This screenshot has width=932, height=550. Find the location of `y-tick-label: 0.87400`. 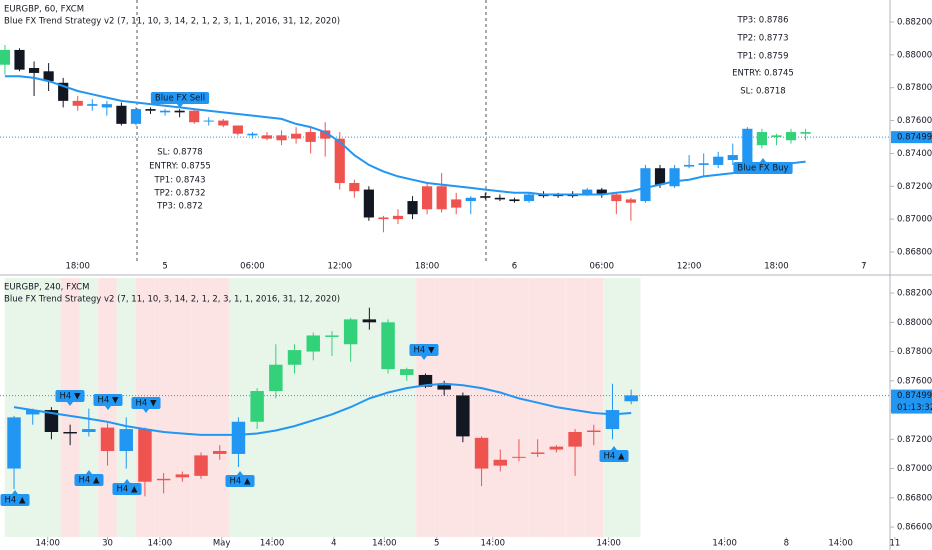

y-tick-label: 0.87400 is located at coordinates (914, 154).